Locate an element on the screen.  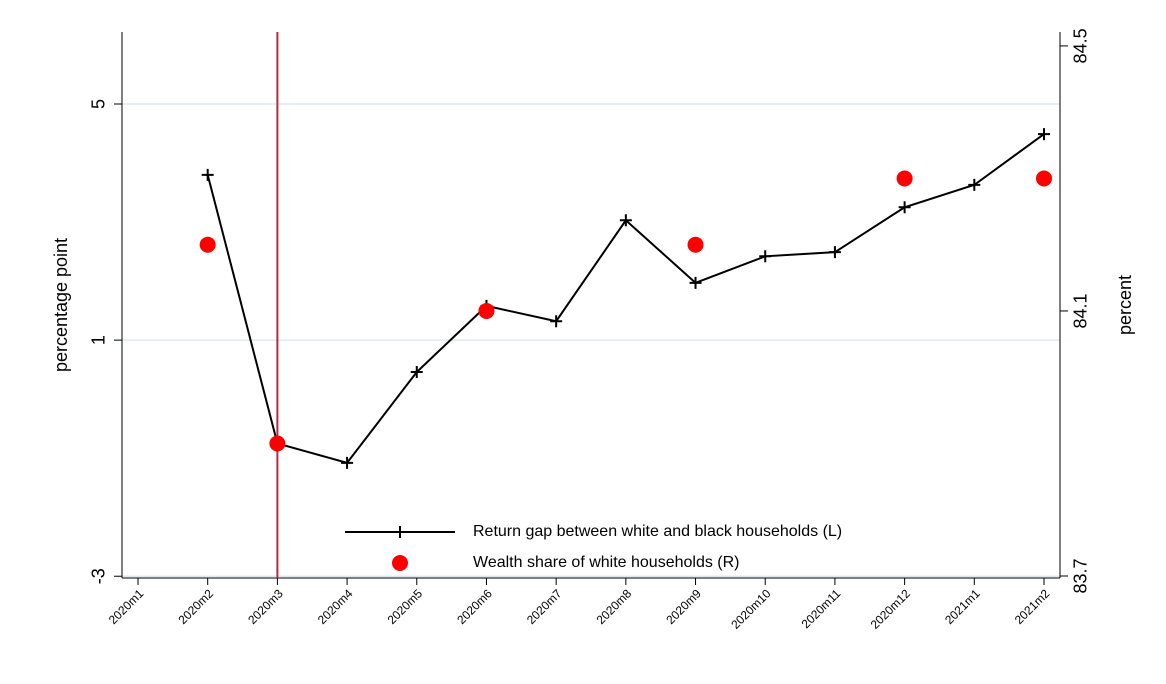
y2-tick-label: 84.5 is located at coordinates (1081, 45).